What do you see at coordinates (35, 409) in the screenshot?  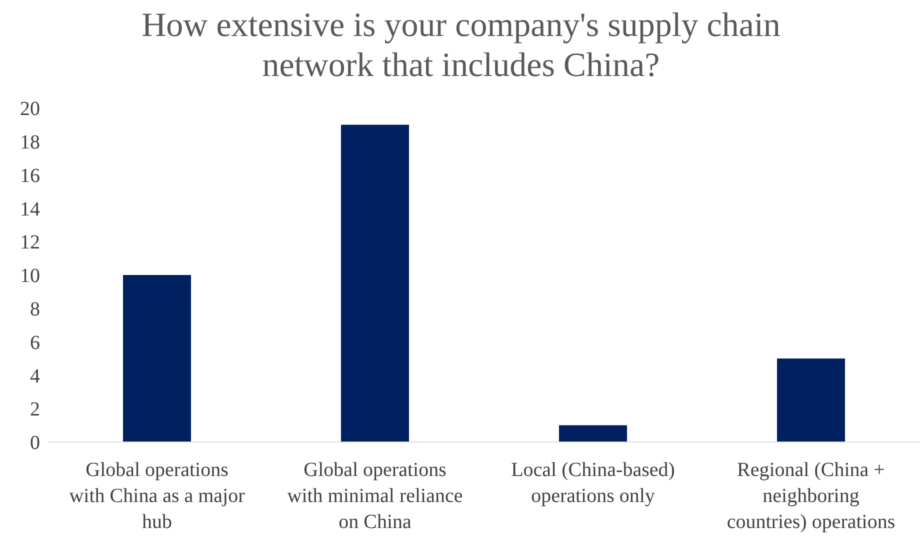 I see `y-tick-label: 2` at bounding box center [35, 409].